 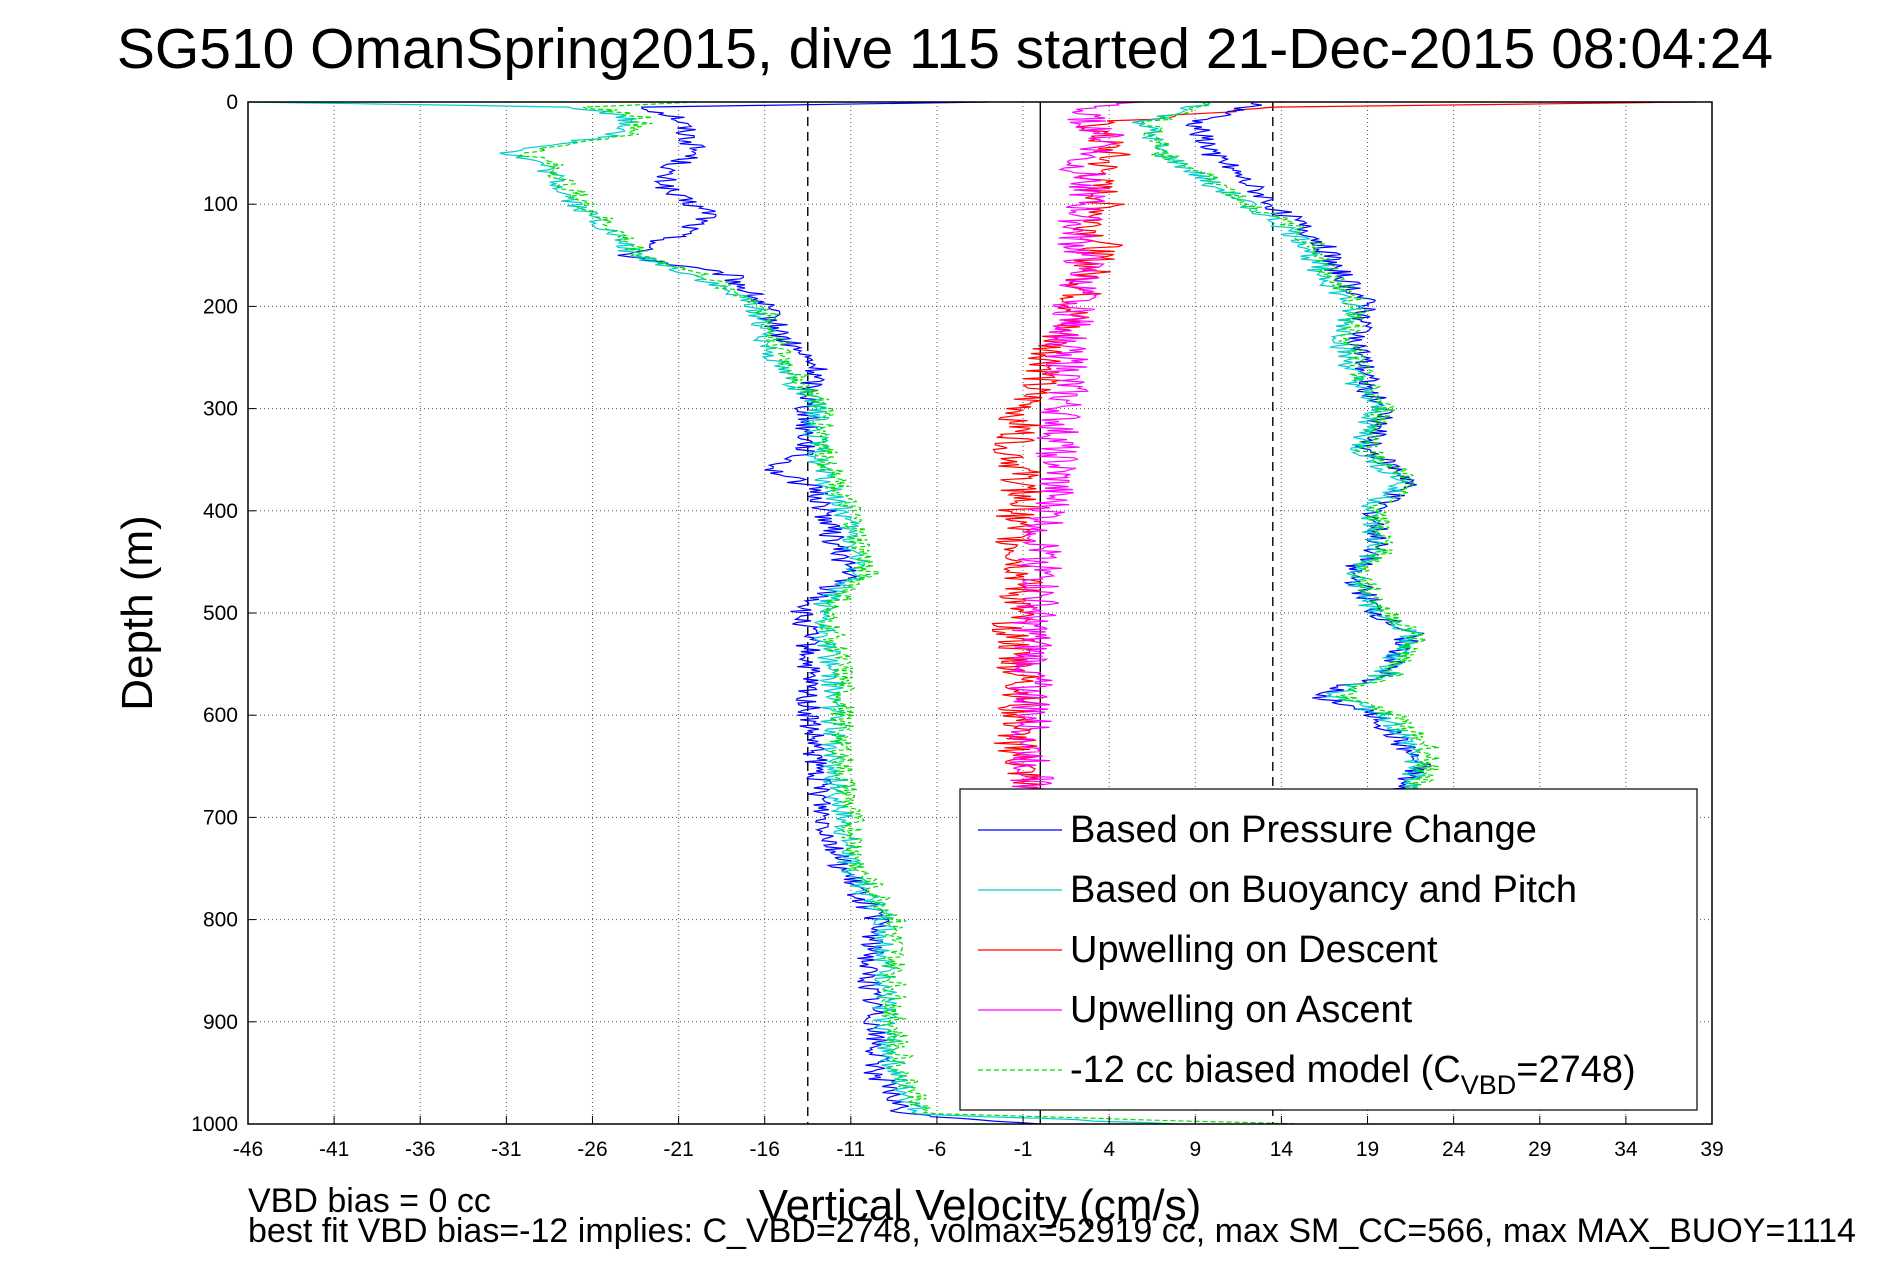 I want to click on y-axis-ticks: 0 100 200 300 400 500 600 700 800 900 1000, so click(x=223, y=613).